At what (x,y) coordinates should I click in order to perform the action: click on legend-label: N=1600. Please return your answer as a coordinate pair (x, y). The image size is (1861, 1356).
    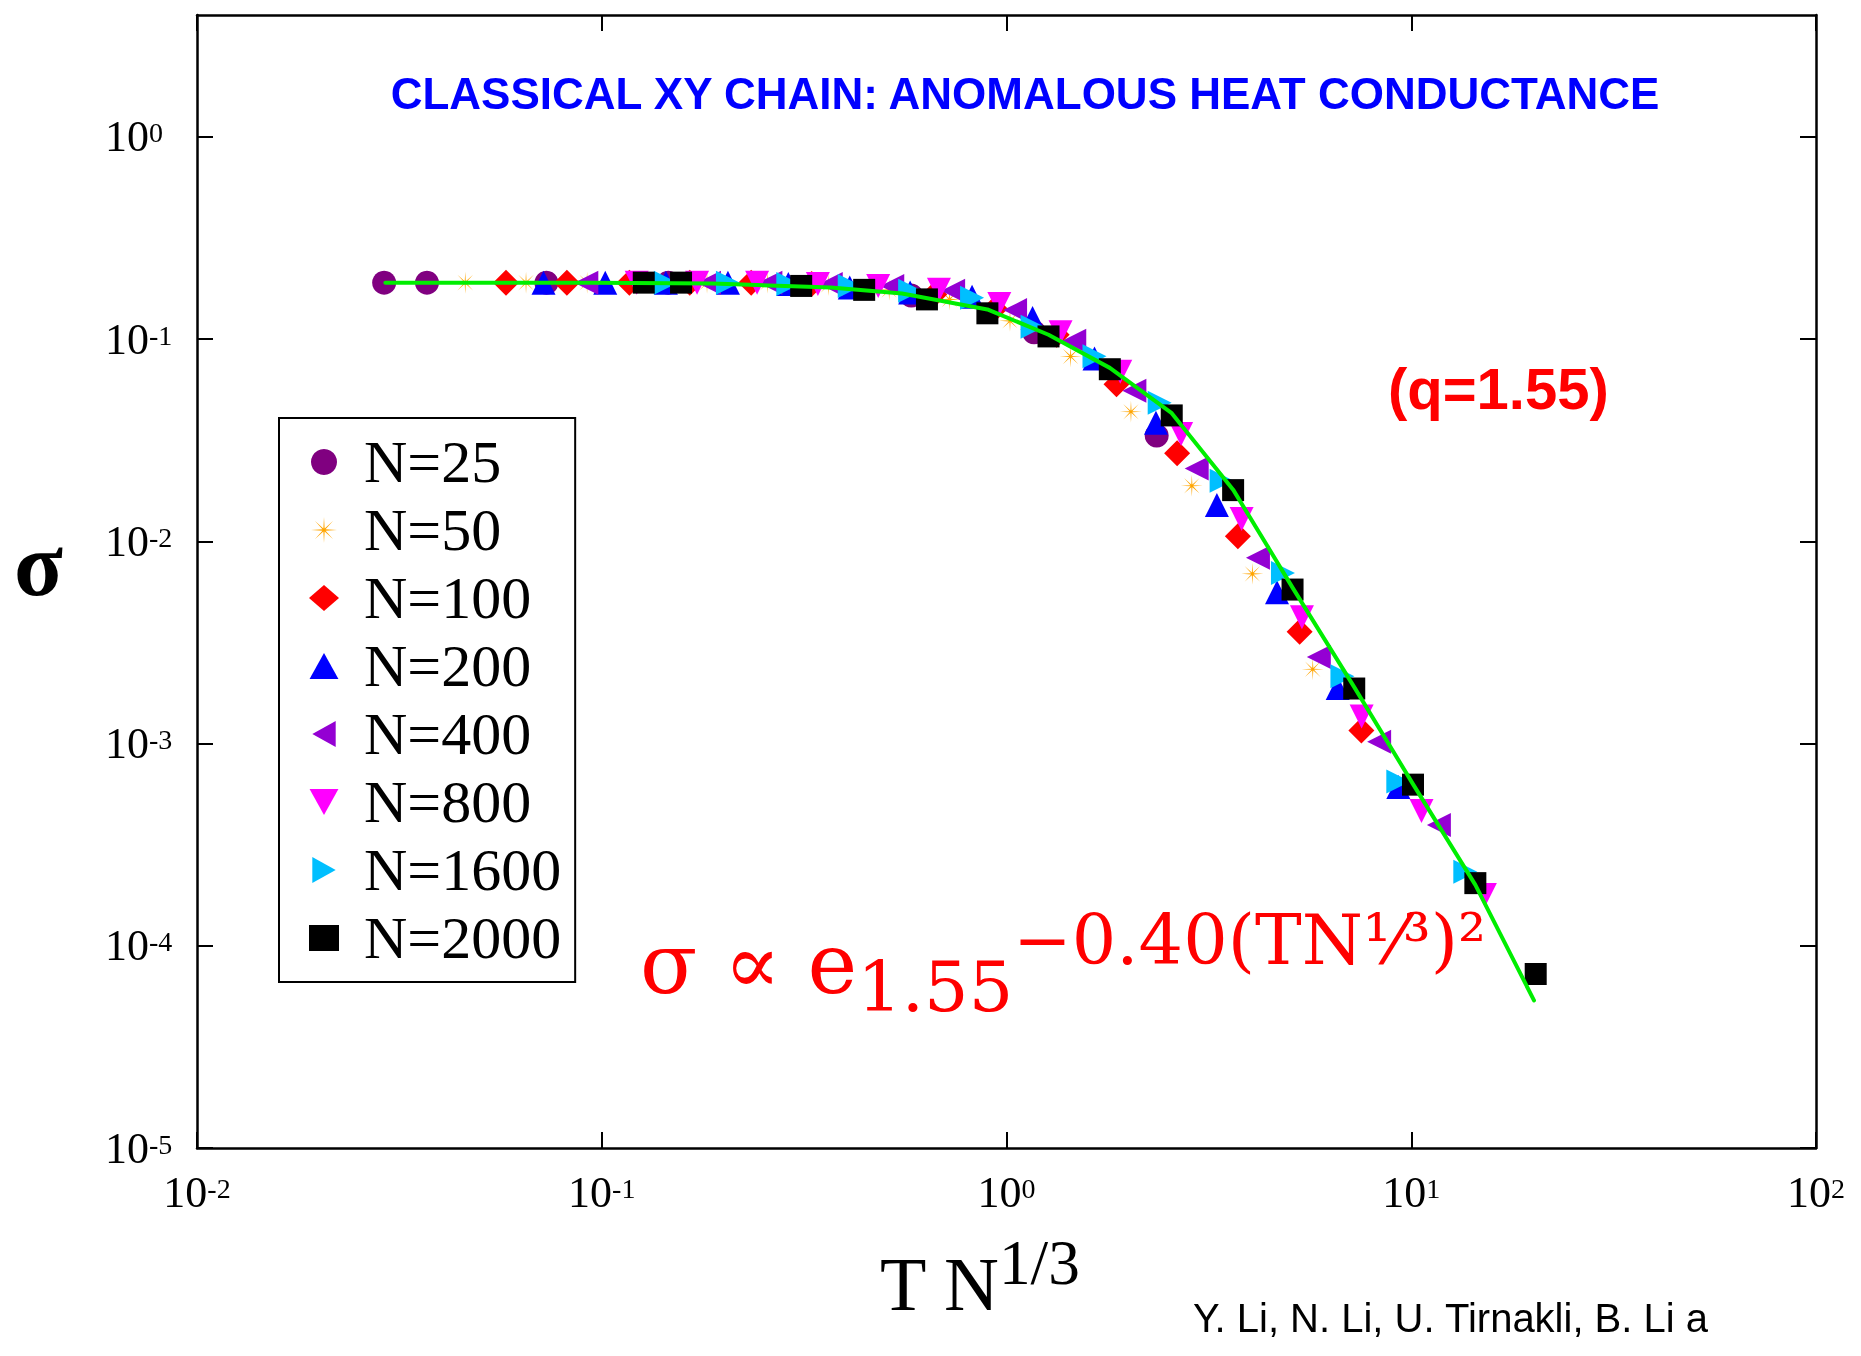
    Looking at the image, I should click on (463, 870).